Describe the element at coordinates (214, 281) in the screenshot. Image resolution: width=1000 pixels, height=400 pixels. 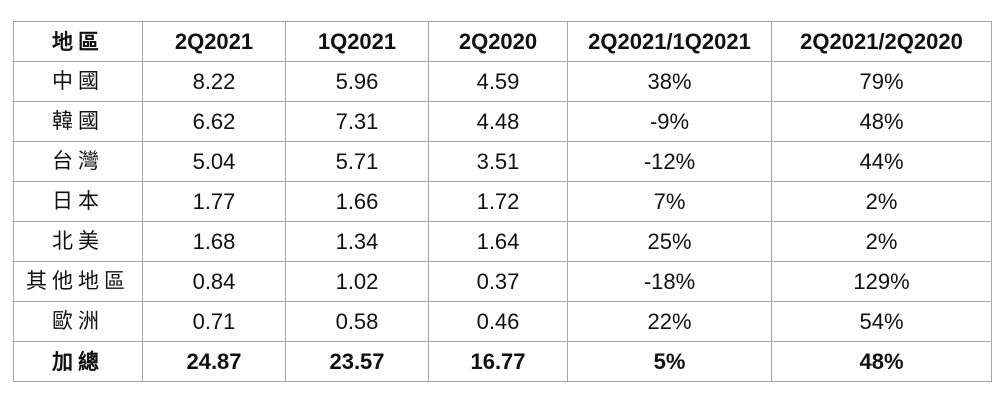
I see `value-cell: 0.84` at that location.